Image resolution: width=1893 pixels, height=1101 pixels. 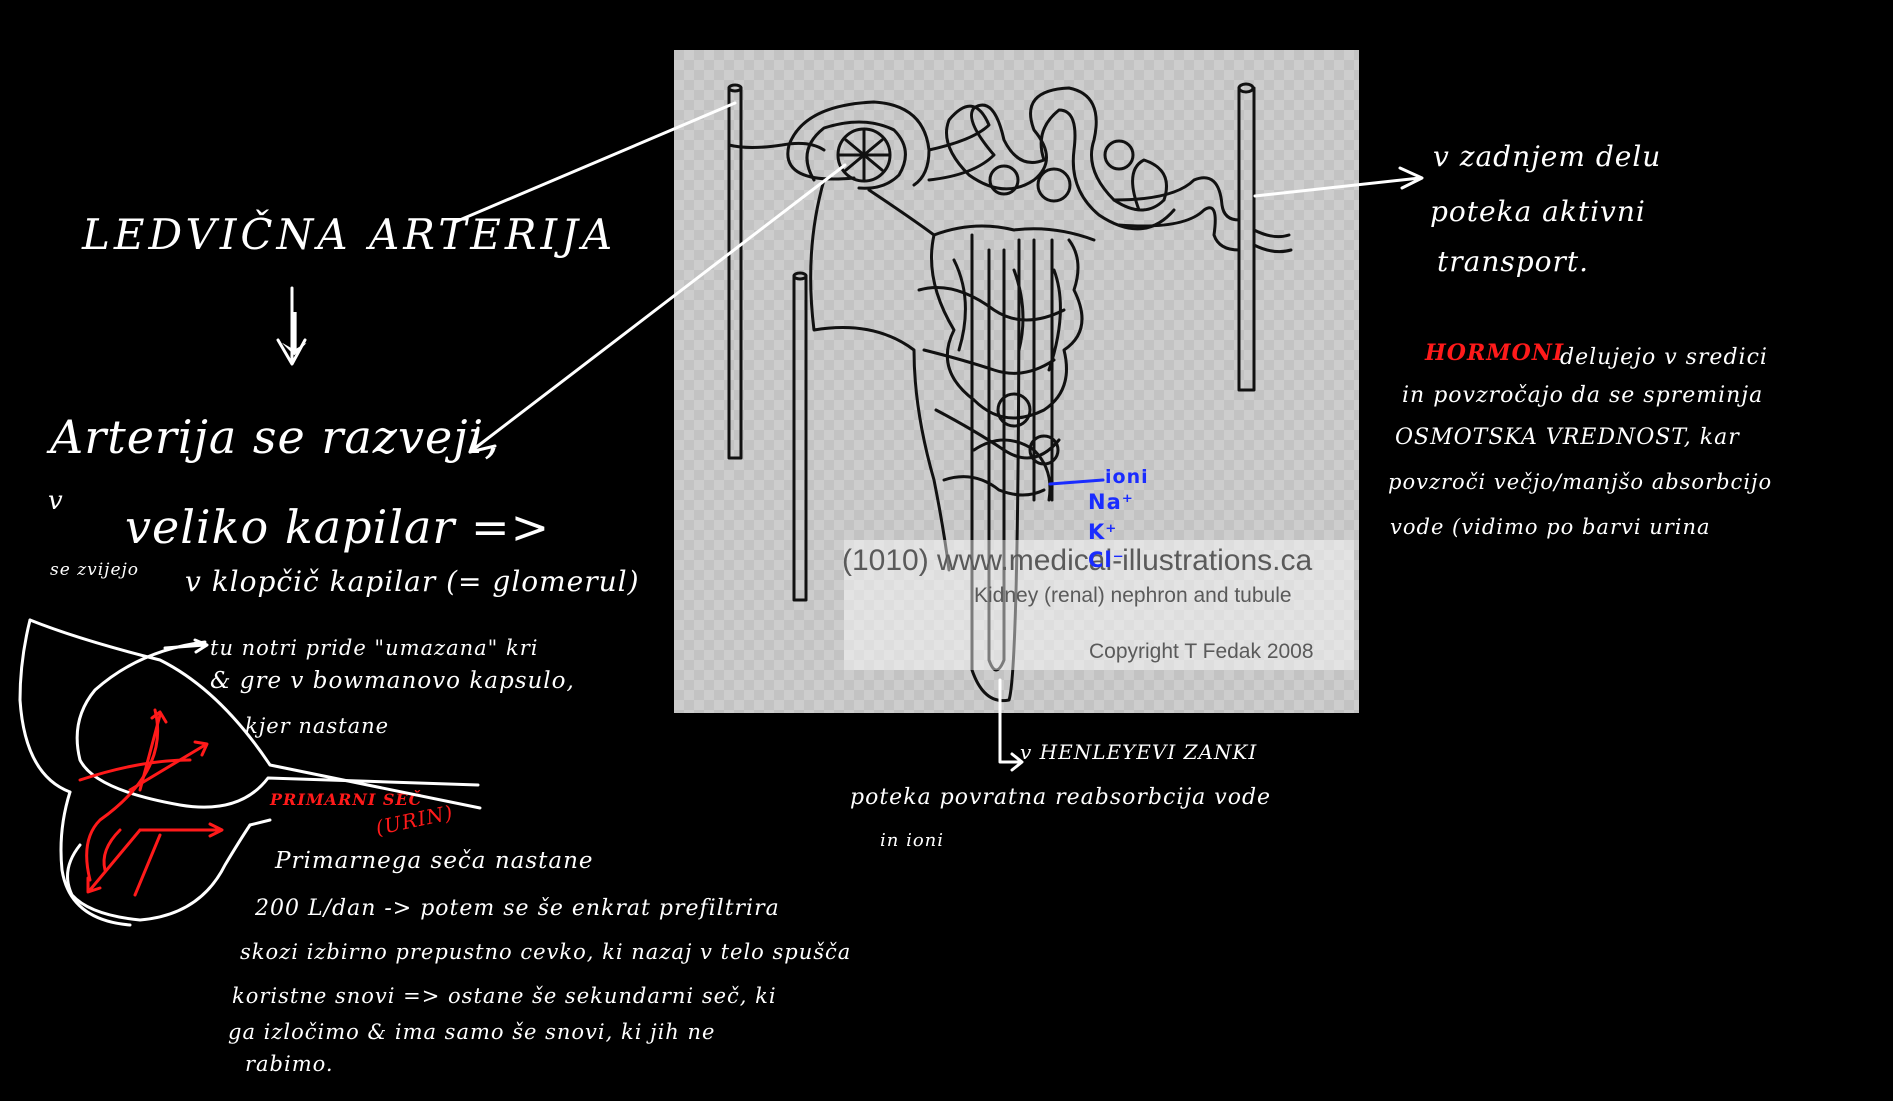 What do you see at coordinates (346, 799) in the screenshot?
I see `note-primary-urine: PRIMARNI SEČ` at bounding box center [346, 799].